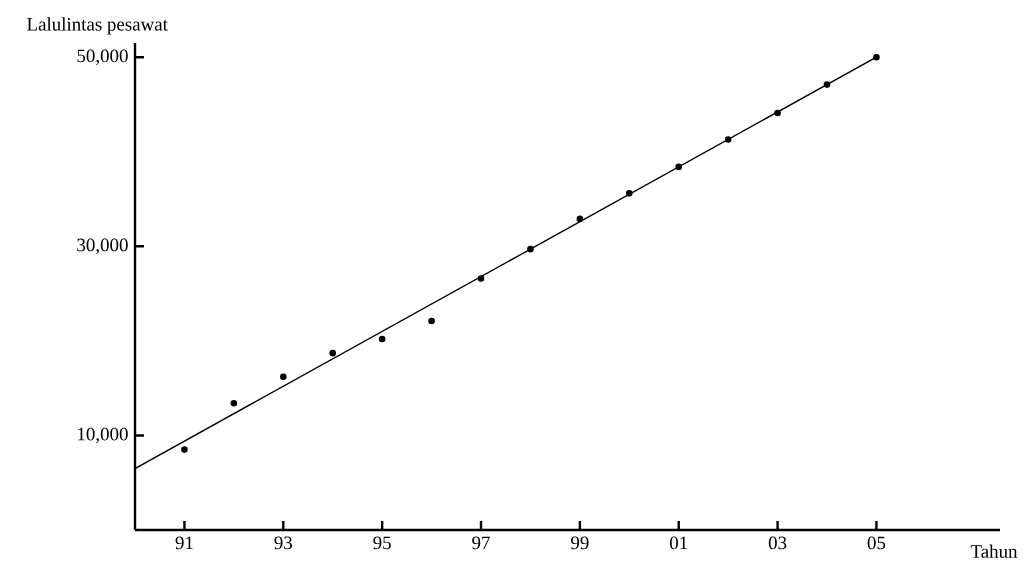 Image resolution: width=1033 pixels, height=578 pixels. Describe the element at coordinates (678, 543) in the screenshot. I see `x-tick-label: 01` at that location.